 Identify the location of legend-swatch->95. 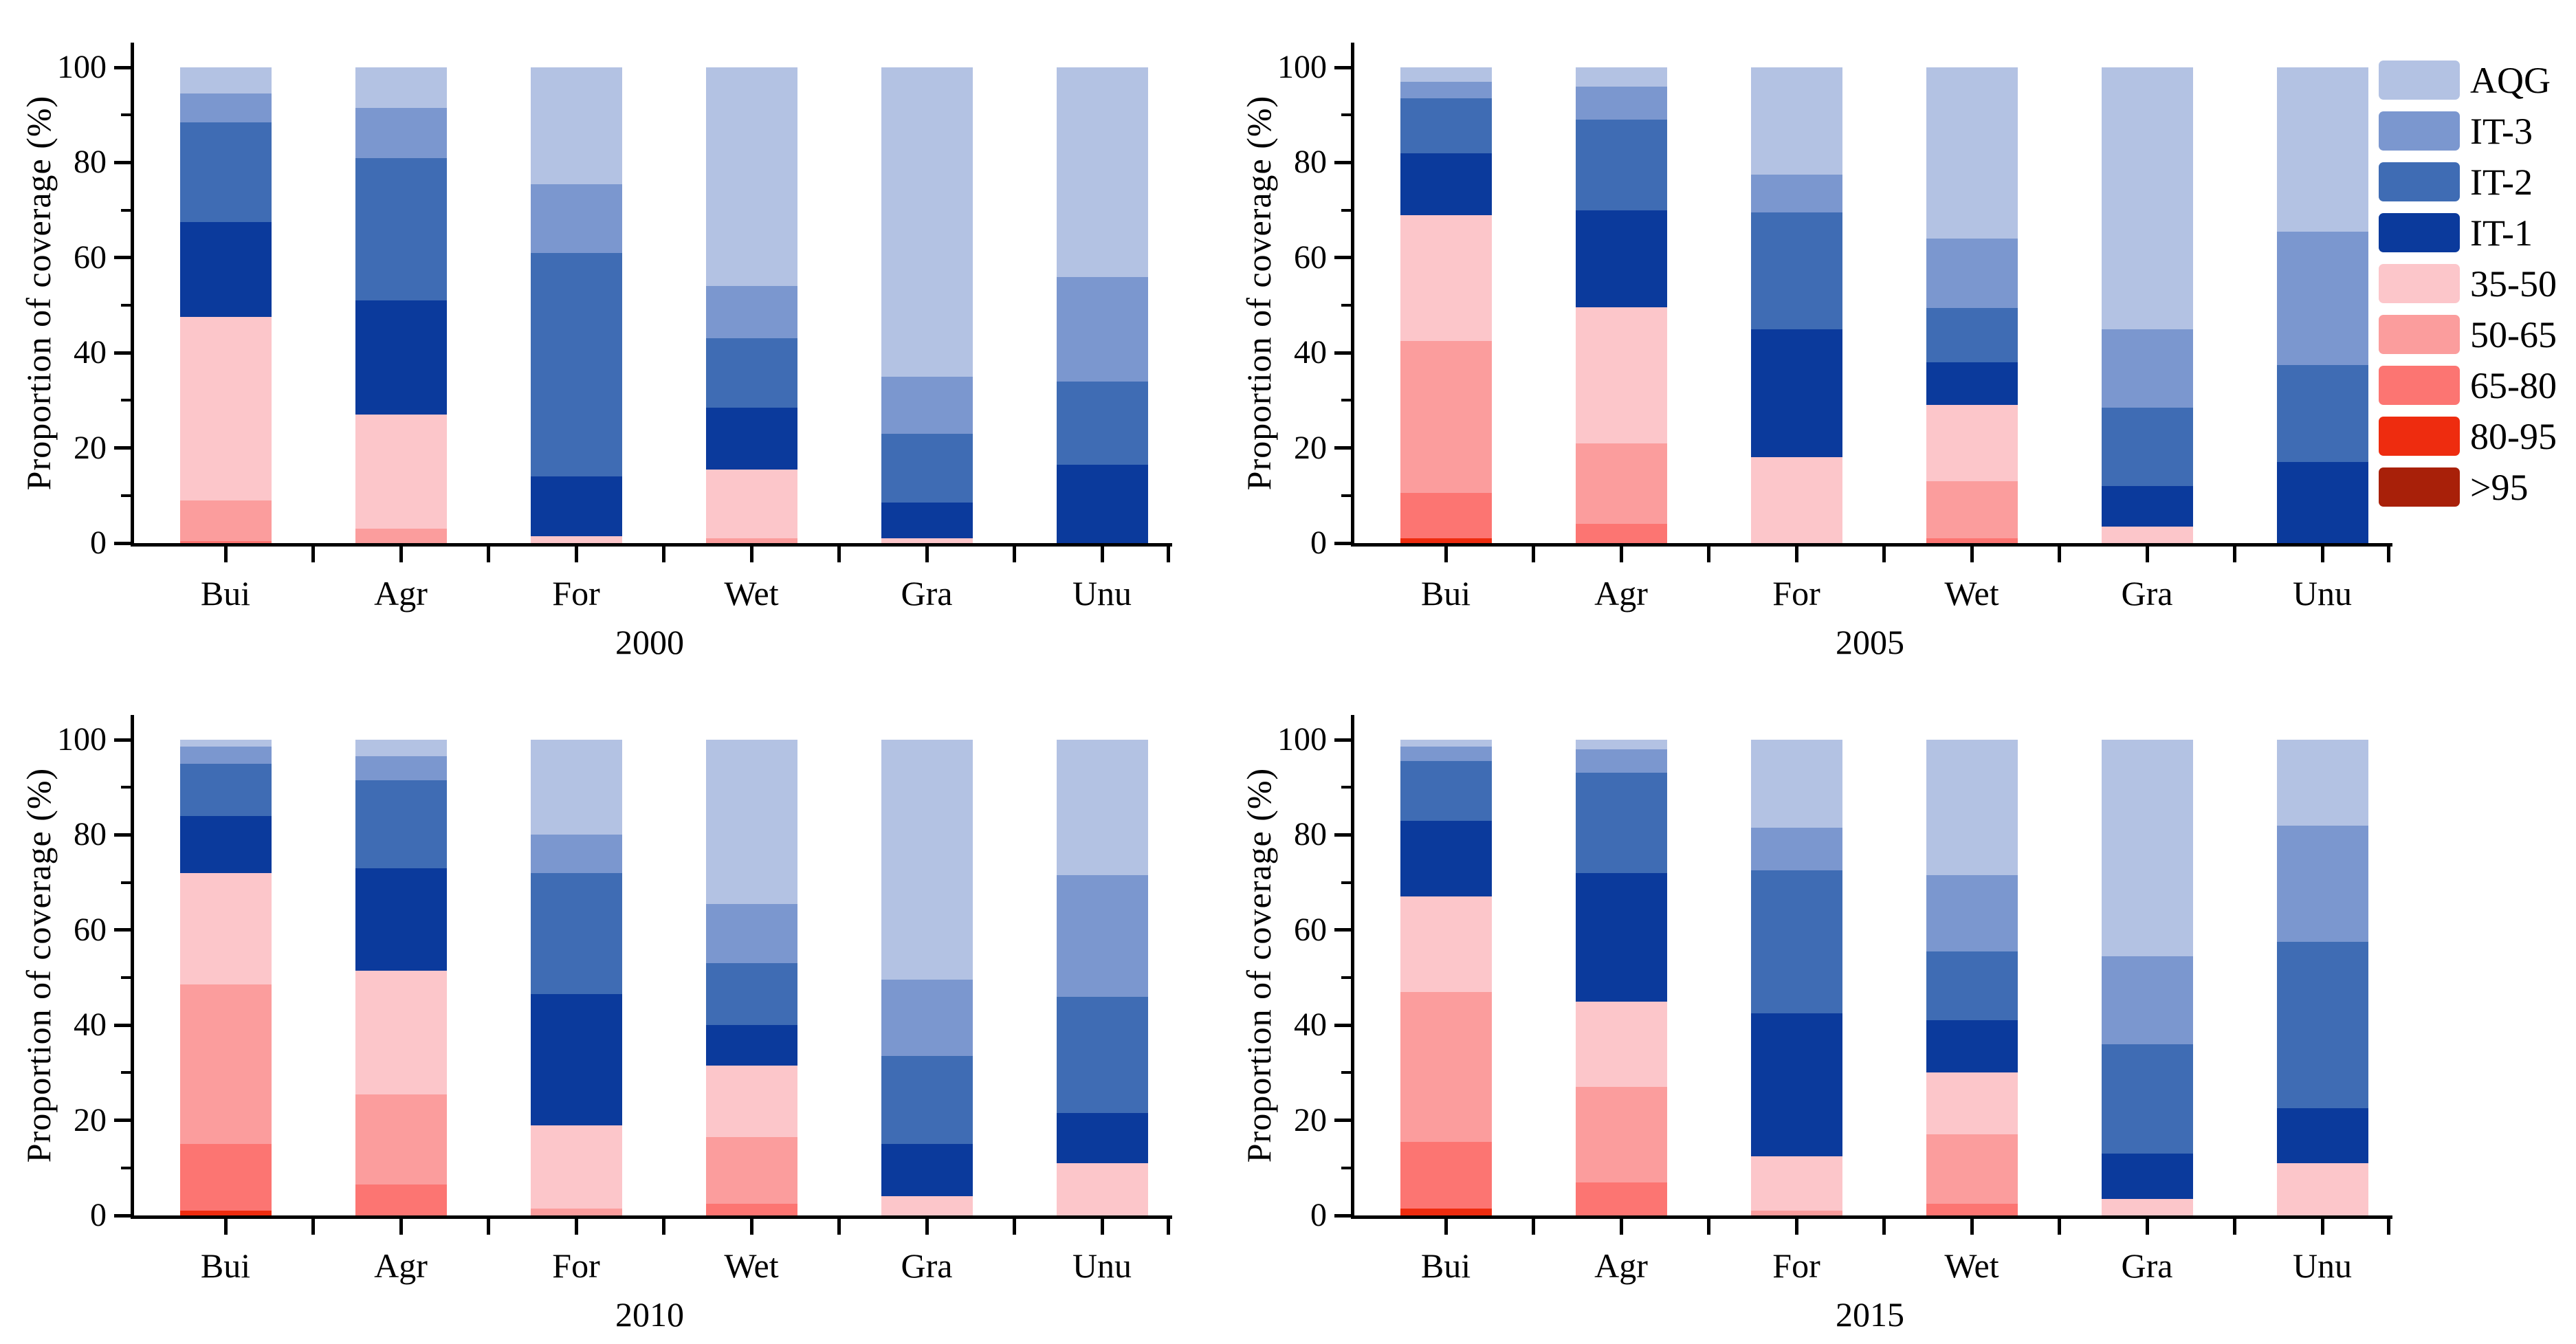
(2419, 487).